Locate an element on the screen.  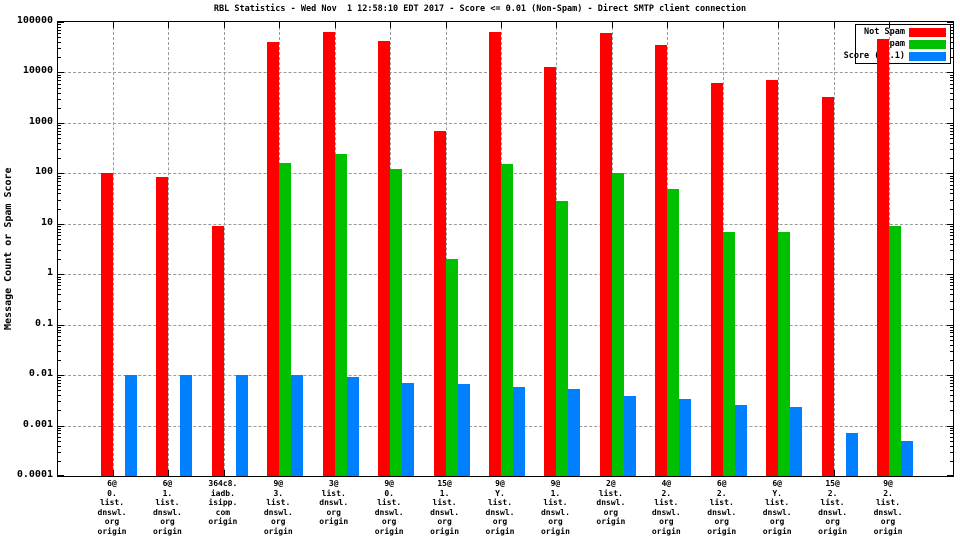
y-tick-label: 10 is located at coordinates (46, 222).